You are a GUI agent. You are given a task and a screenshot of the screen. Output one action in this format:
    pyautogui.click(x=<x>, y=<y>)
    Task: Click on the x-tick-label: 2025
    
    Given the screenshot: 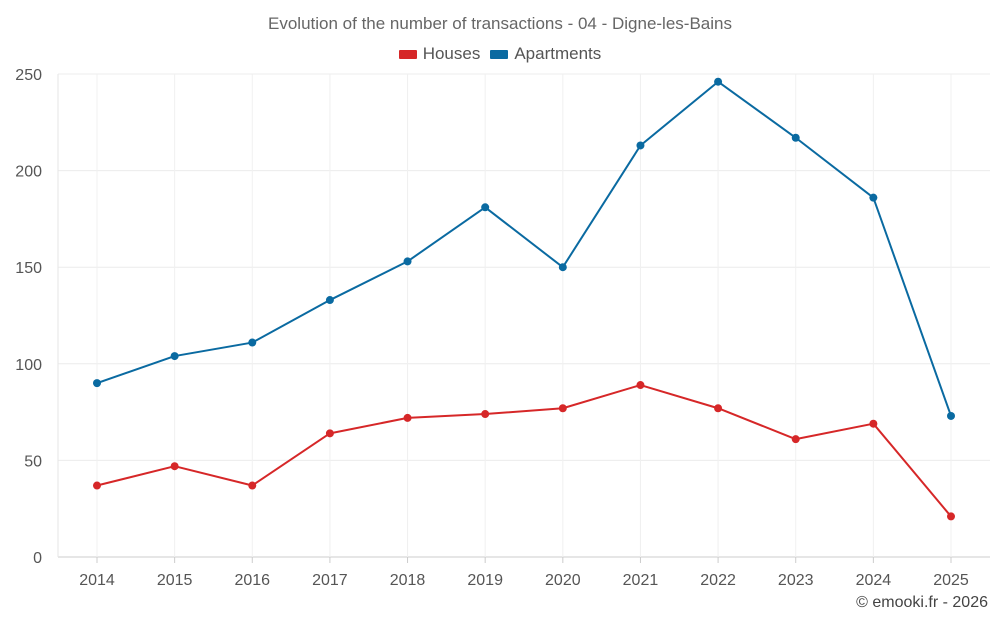 What is the action you would take?
    pyautogui.click(x=951, y=580)
    